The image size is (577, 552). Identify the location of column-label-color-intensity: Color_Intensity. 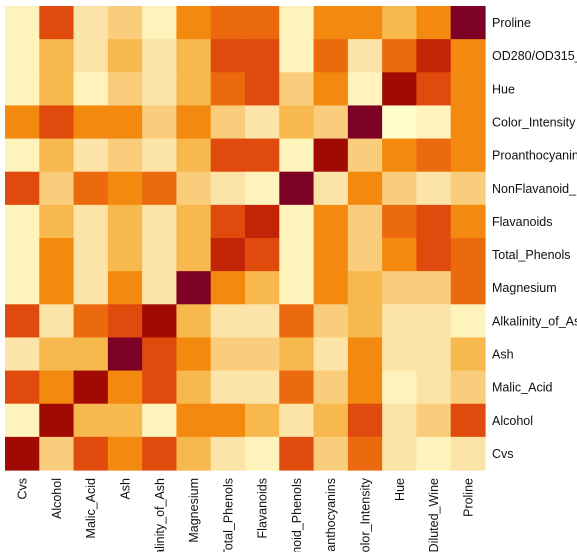
(366, 514).